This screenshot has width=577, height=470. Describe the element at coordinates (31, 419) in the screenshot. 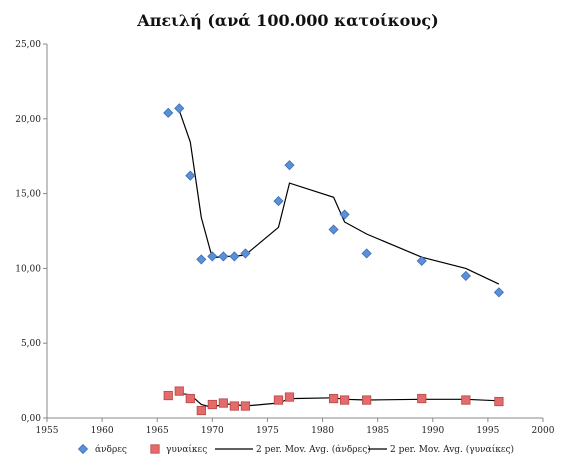

I see `y-tick-label: 0,00` at that location.